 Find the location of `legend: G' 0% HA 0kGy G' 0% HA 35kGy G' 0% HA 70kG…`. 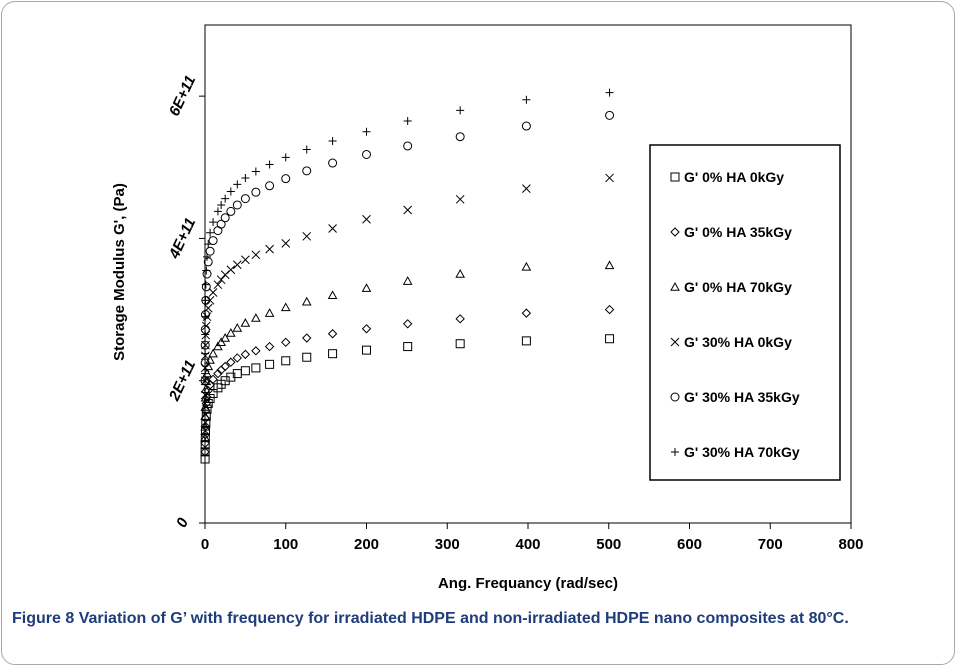

legend: G' 0% HA 0kGy G' 0% HA 35kGy G' 0% HA 70kG… is located at coordinates (745, 312).